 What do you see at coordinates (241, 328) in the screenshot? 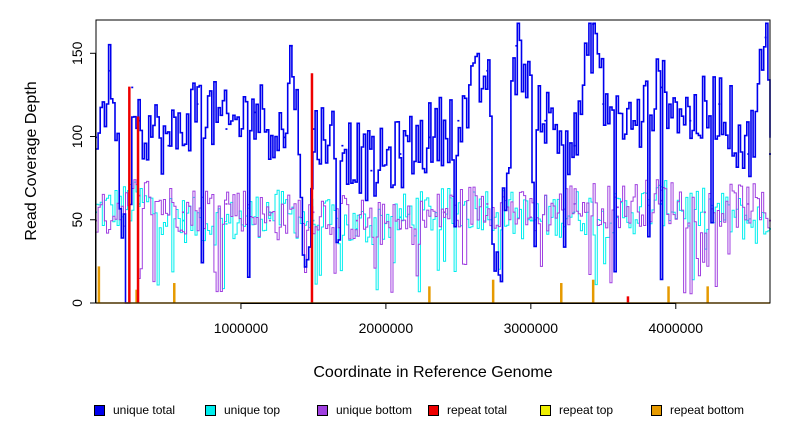
I see `x-tick-label: 1000000` at bounding box center [241, 328].